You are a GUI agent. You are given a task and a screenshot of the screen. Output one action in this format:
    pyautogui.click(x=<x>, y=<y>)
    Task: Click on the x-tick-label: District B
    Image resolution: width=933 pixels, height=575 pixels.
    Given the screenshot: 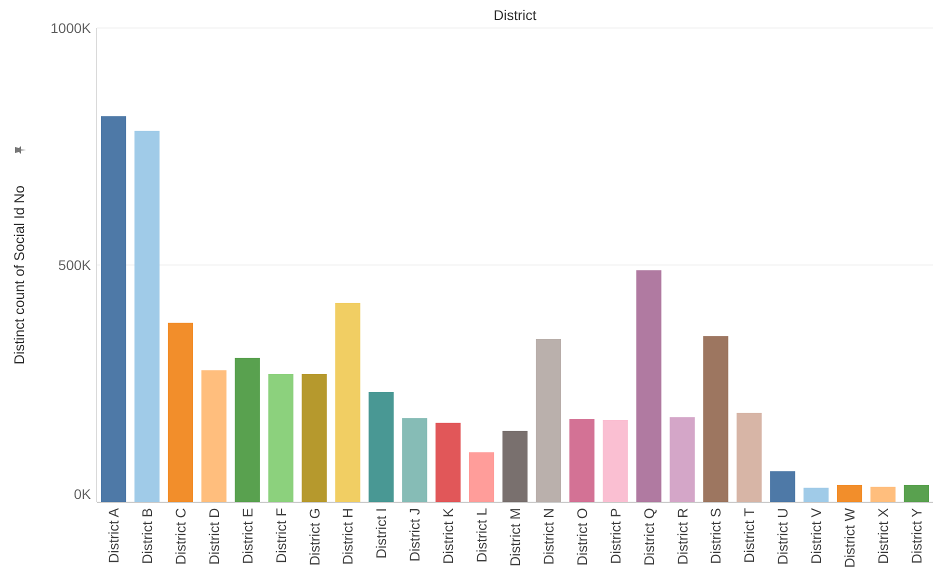 What is the action you would take?
    pyautogui.click(x=147, y=536)
    